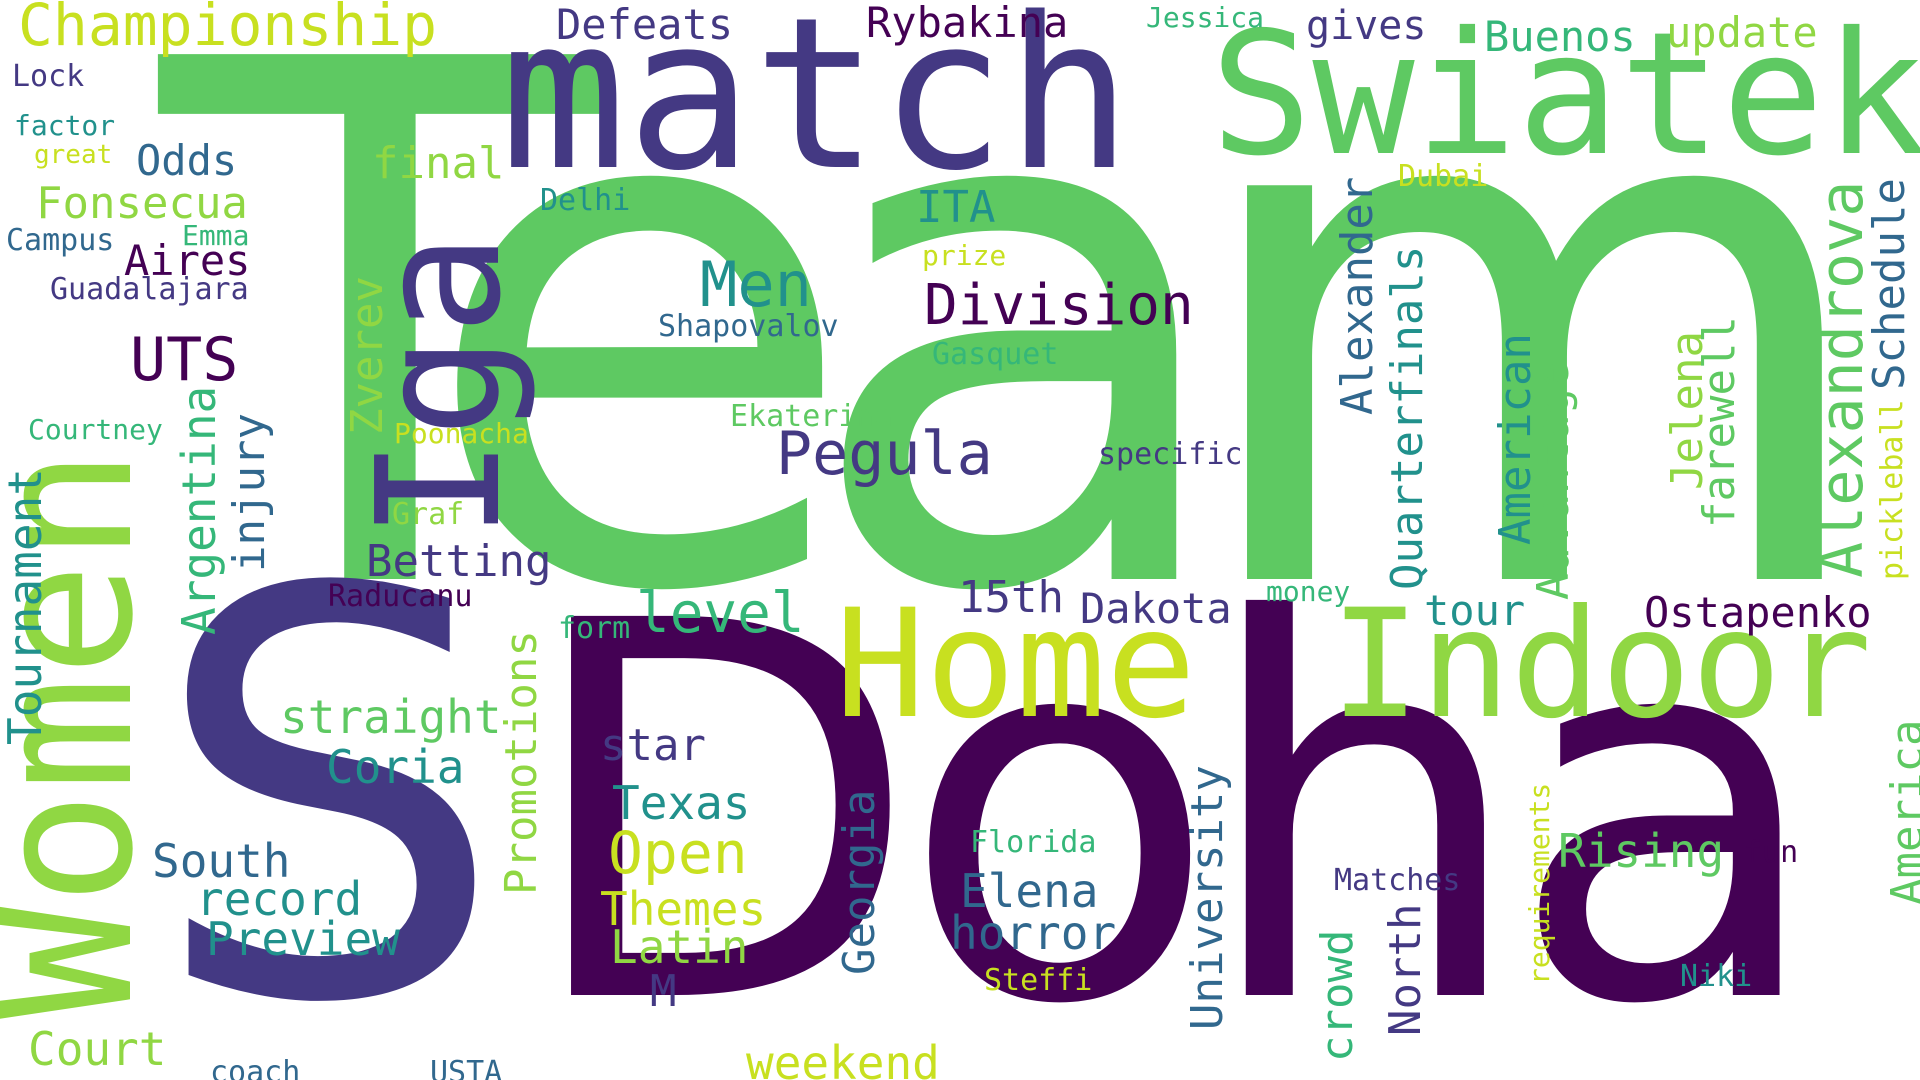  I want to click on word-money: money, so click(1308, 591).